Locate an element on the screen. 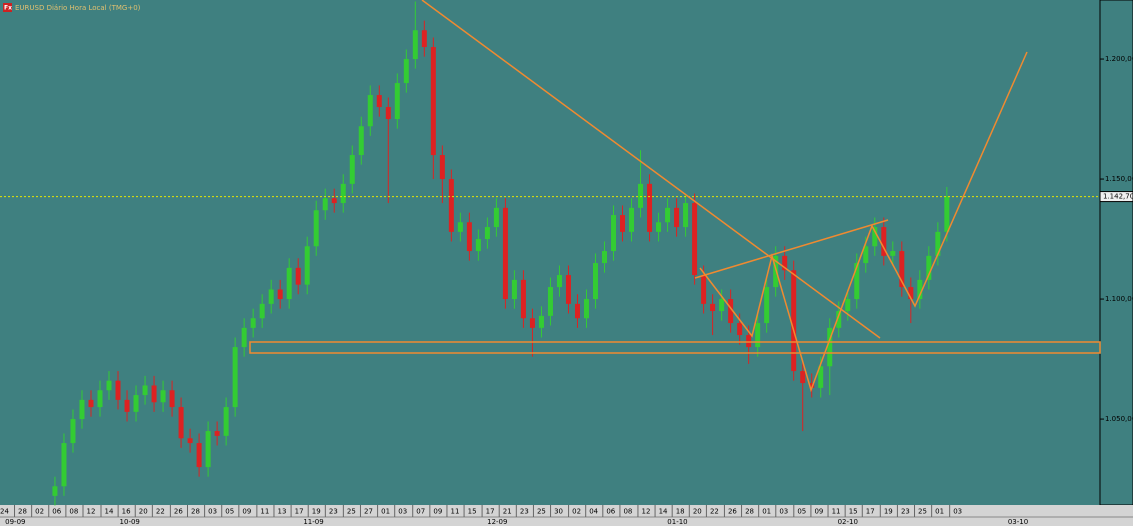  x-tick-label: 17 is located at coordinates (870, 512).